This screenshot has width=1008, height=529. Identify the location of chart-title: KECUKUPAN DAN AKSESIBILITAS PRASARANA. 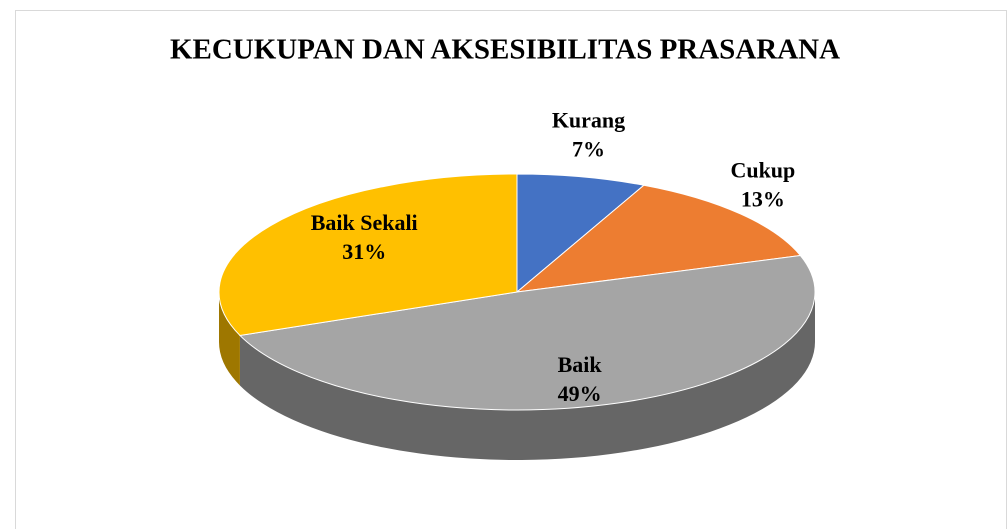
(505, 50).